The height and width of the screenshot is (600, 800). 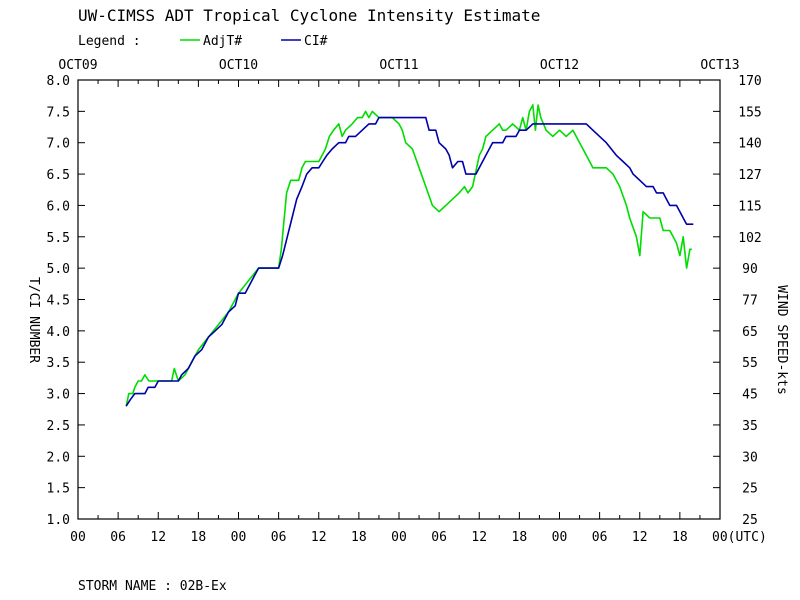 I want to click on y2-tick-label: 45, so click(x=750, y=395).